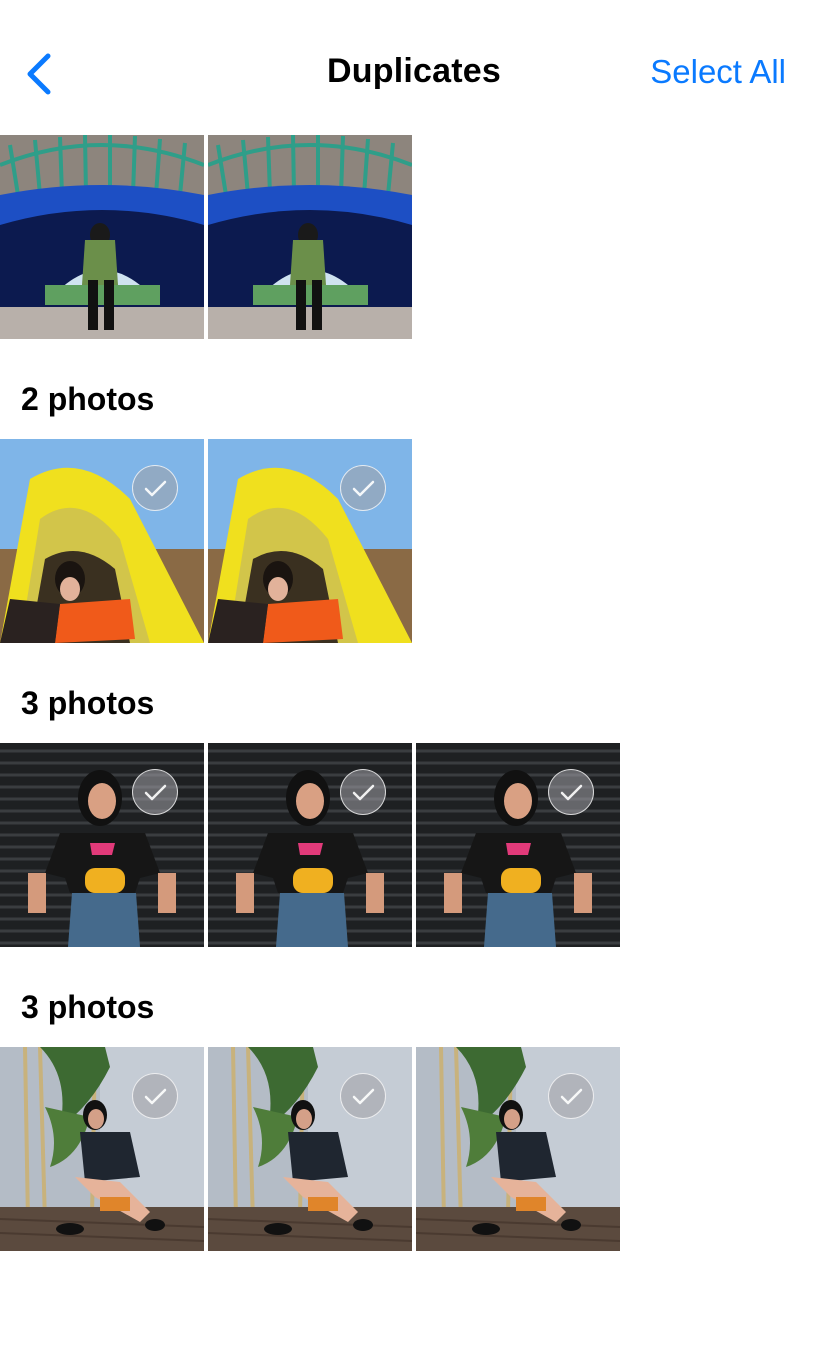  I want to click on navigation-bar: Duplicates Select All, so click(414, 65).